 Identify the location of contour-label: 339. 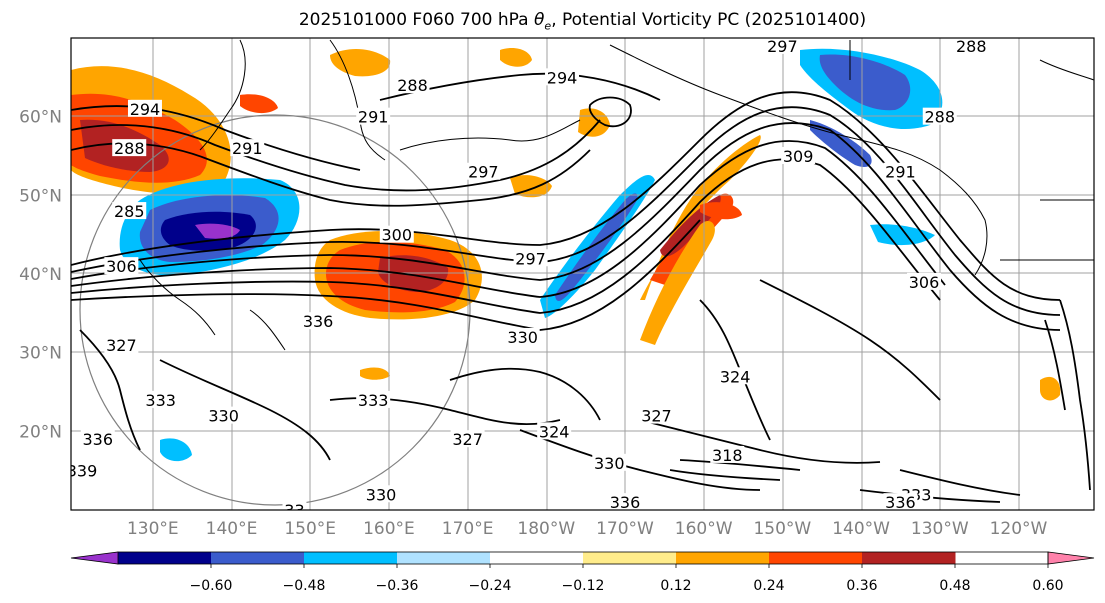
(82, 471).